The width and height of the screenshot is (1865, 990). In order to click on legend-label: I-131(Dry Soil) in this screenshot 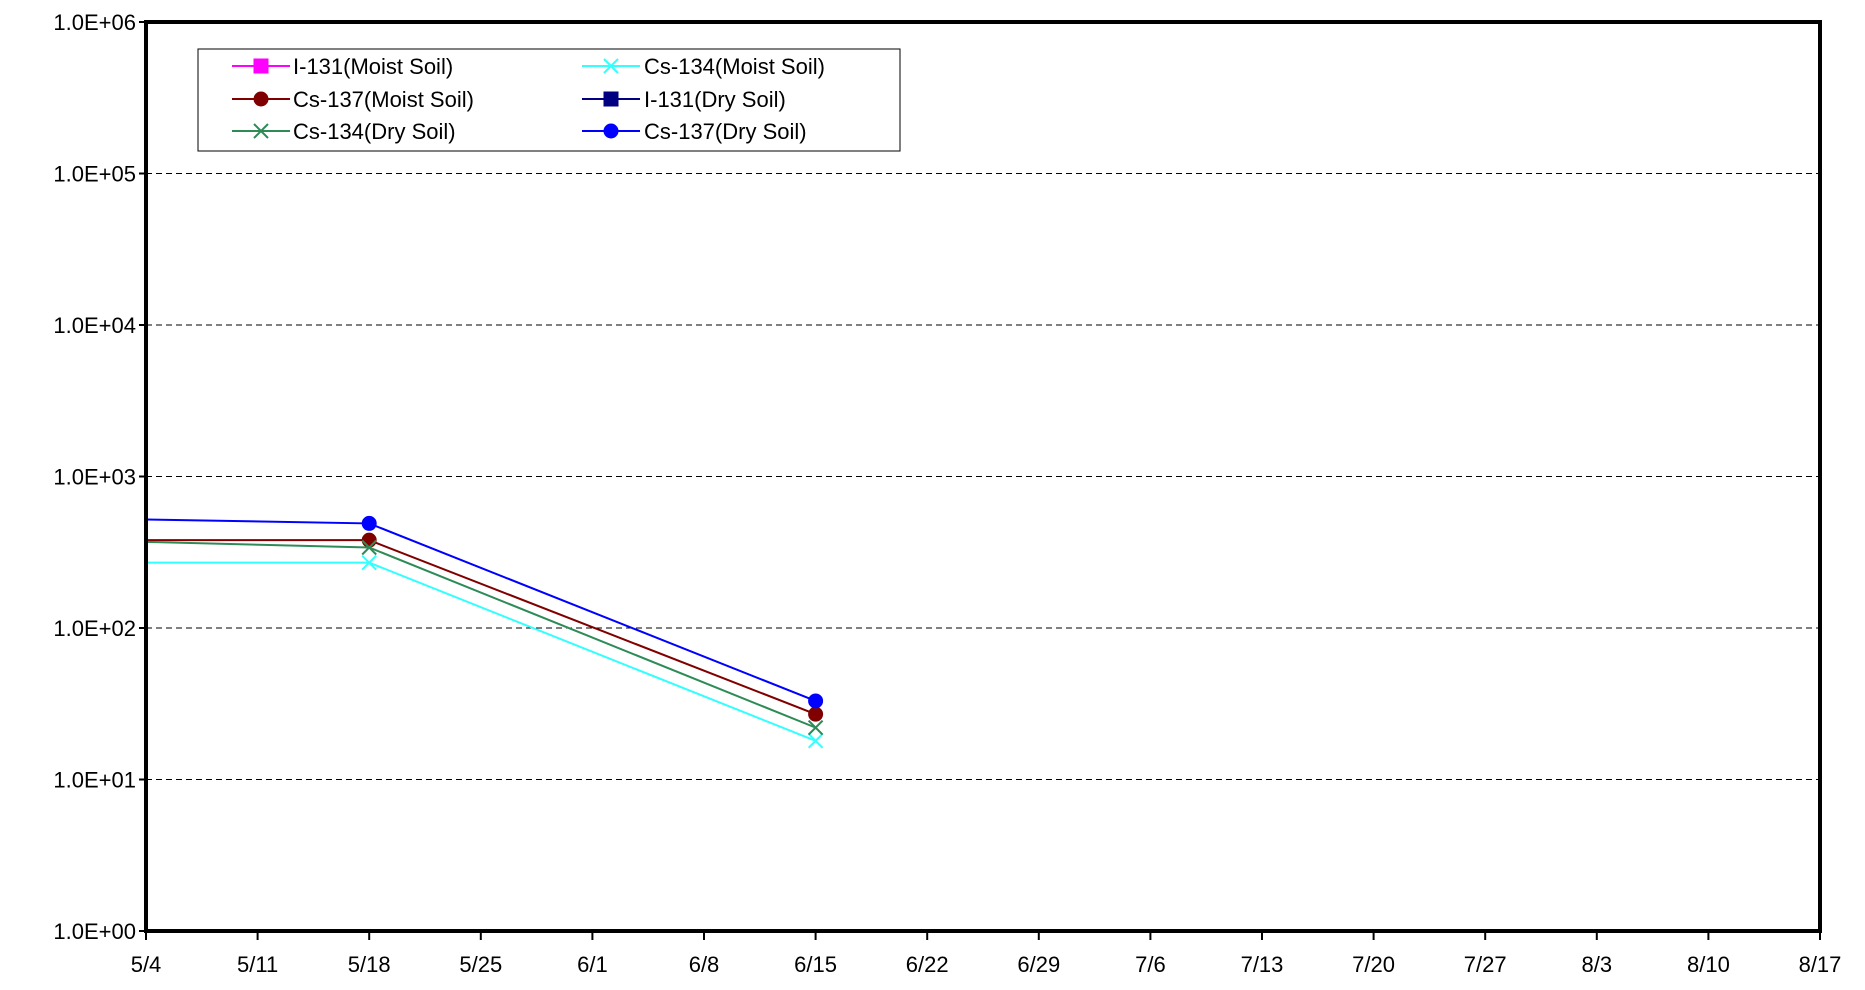, I will do `click(715, 99)`.